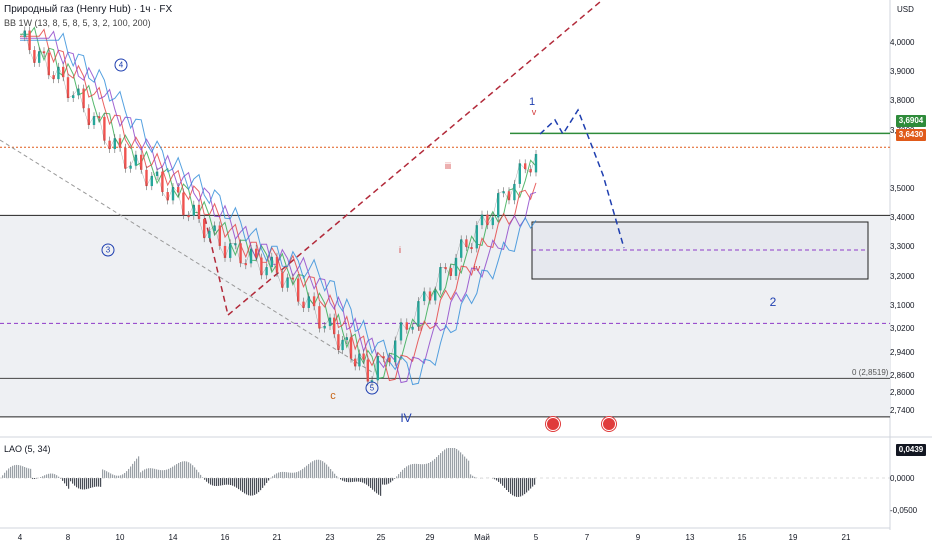  Describe the element at coordinates (911, 135) in the screenshot. I see `price-tag-orange: 3,6430` at that location.